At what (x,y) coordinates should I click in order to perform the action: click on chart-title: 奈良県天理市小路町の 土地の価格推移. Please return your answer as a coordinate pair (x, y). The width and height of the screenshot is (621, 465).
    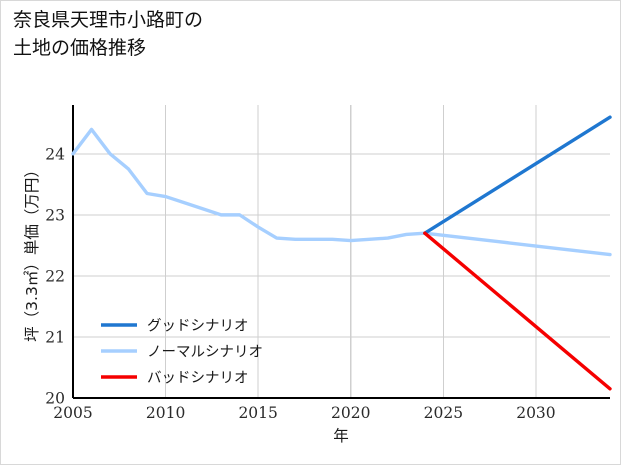
    Looking at the image, I should click on (108, 34).